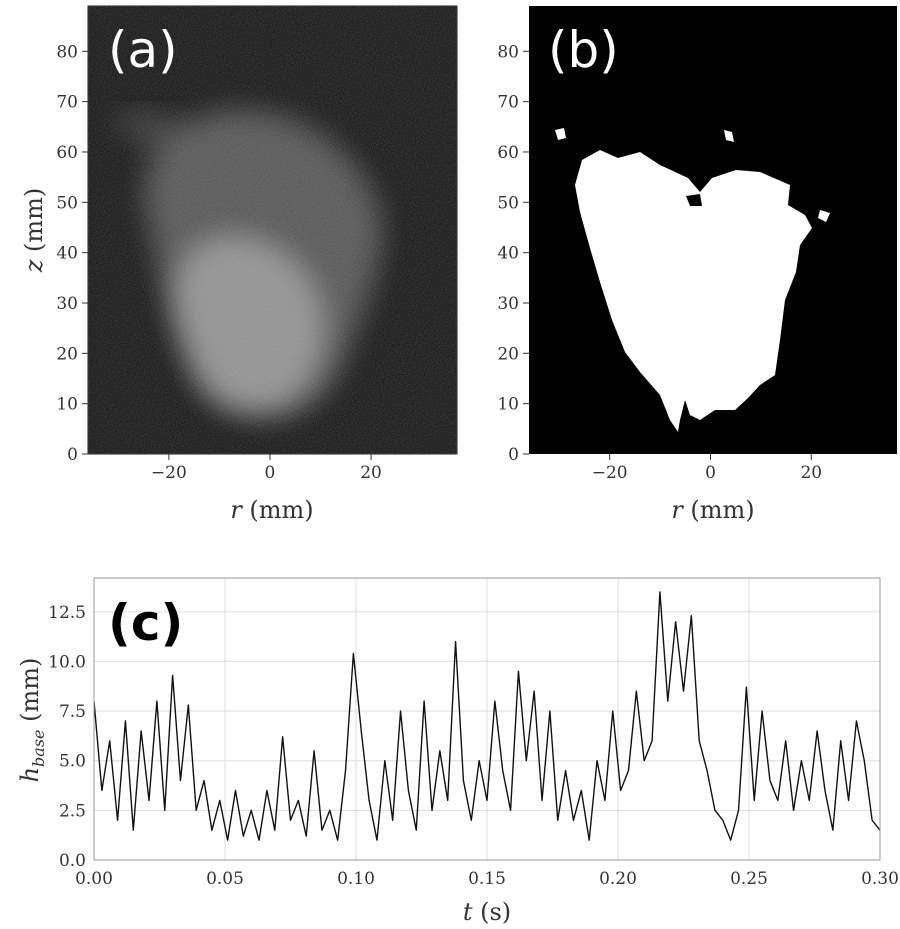  What do you see at coordinates (72, 712) in the screenshot?
I see `y-tick-label: 7.5` at bounding box center [72, 712].